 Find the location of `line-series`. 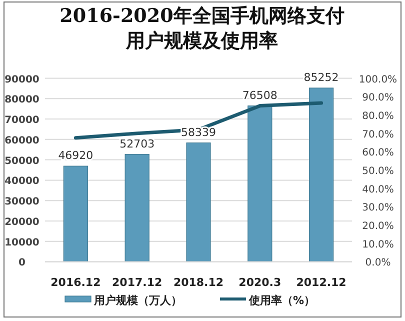

line-series is located at coordinates (199, 120).